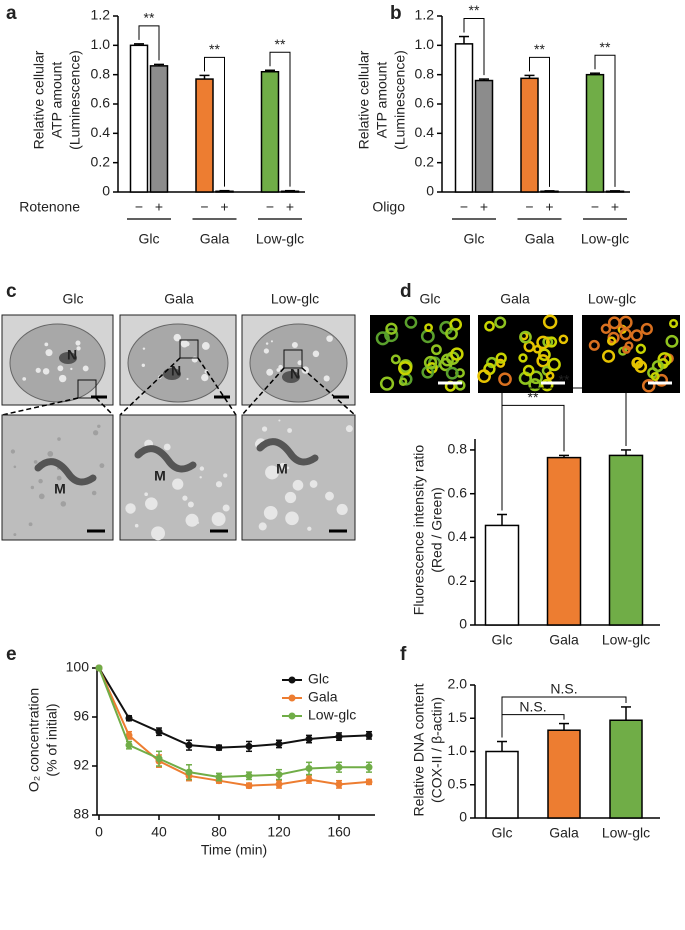  Describe the element at coordinates (564, 449) in the screenshot. I see `significance-bracket` at that location.